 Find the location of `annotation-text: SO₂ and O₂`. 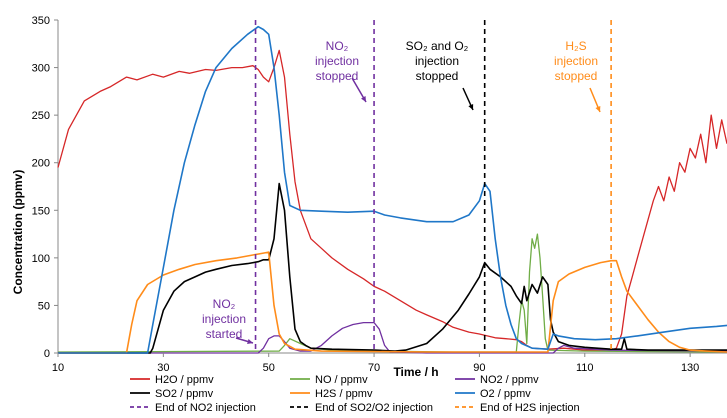

annotation-text: SO₂ and O₂ is located at coordinates (437, 46).